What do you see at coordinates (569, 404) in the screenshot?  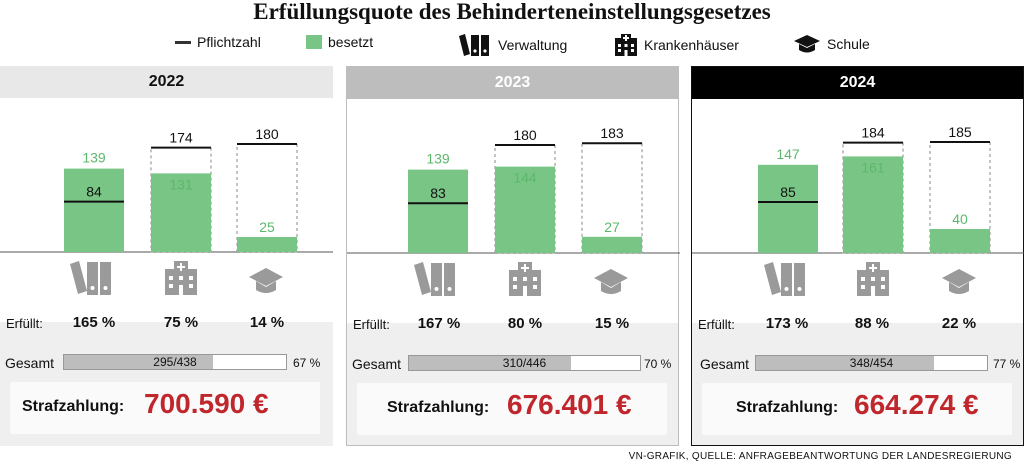 I see `strafzahlung-value: 676.401 €` at bounding box center [569, 404].